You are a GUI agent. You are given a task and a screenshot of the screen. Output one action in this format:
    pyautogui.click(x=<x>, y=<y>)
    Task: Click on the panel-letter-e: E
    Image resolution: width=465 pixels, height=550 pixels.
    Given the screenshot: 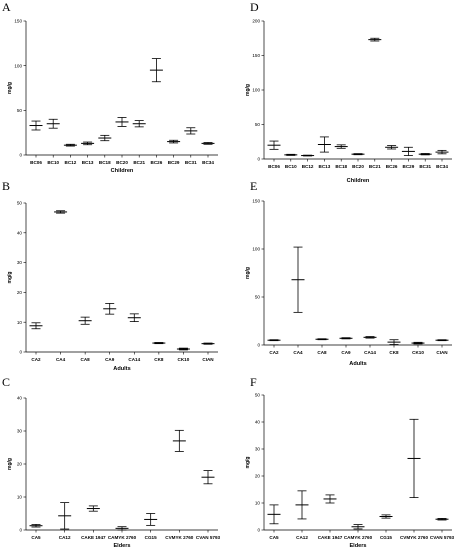 What is the action you would take?
    pyautogui.click(x=253, y=186)
    